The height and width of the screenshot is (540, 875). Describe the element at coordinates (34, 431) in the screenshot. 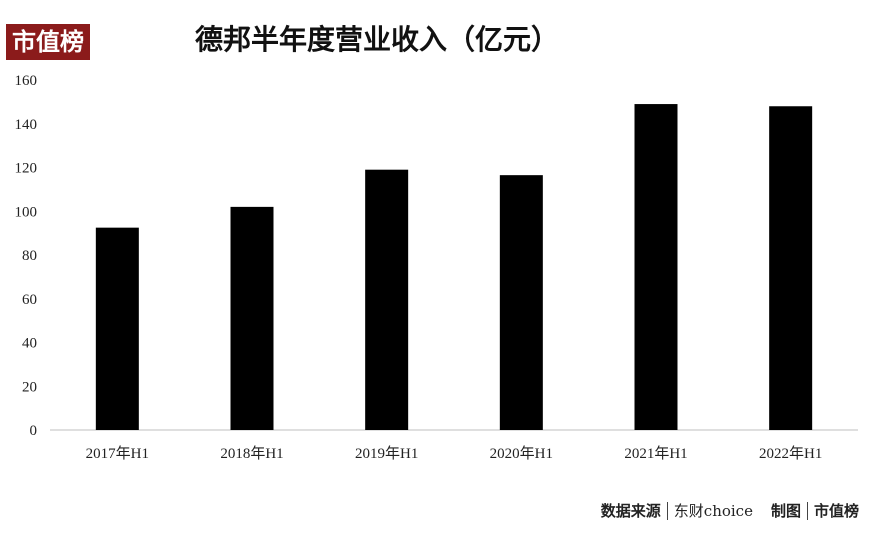

I see `y-tick-label: 0` at that location.